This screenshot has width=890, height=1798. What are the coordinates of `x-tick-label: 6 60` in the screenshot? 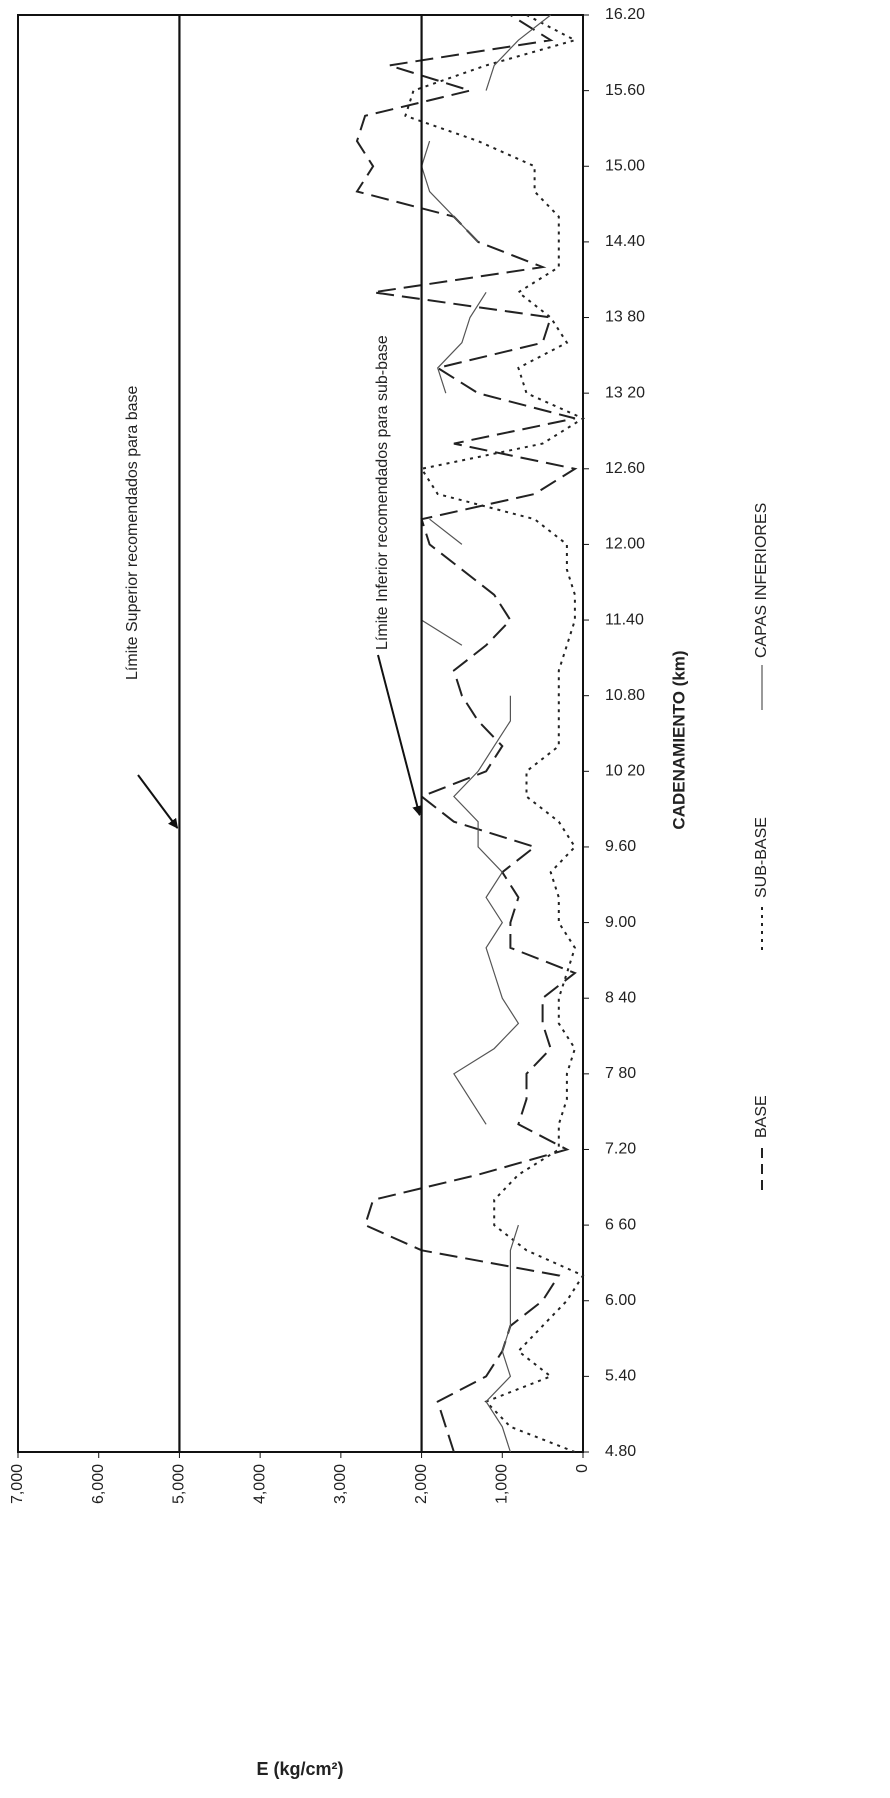 It's located at (620, 1224).